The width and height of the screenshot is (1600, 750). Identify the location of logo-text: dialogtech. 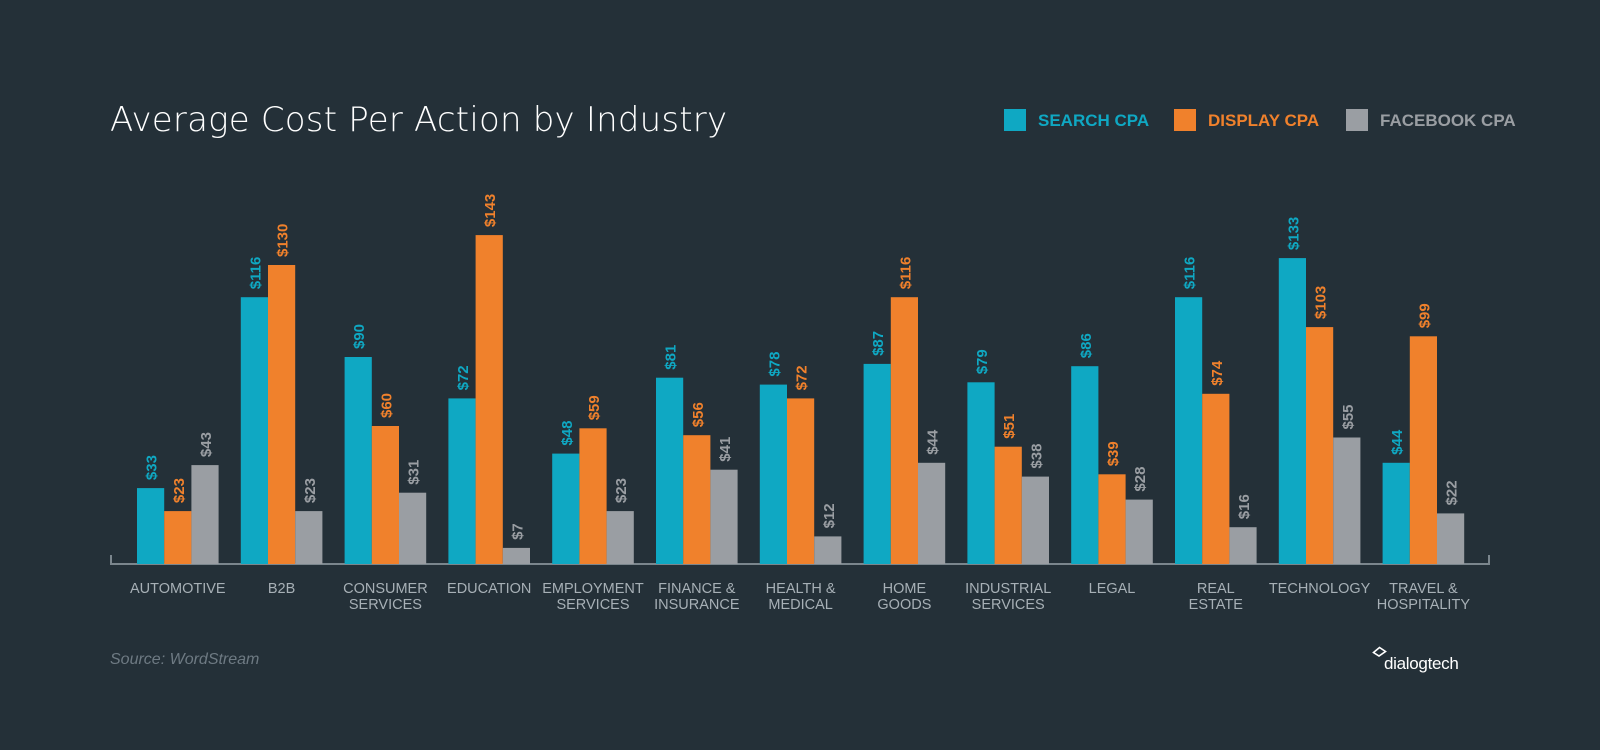
(1421, 663).